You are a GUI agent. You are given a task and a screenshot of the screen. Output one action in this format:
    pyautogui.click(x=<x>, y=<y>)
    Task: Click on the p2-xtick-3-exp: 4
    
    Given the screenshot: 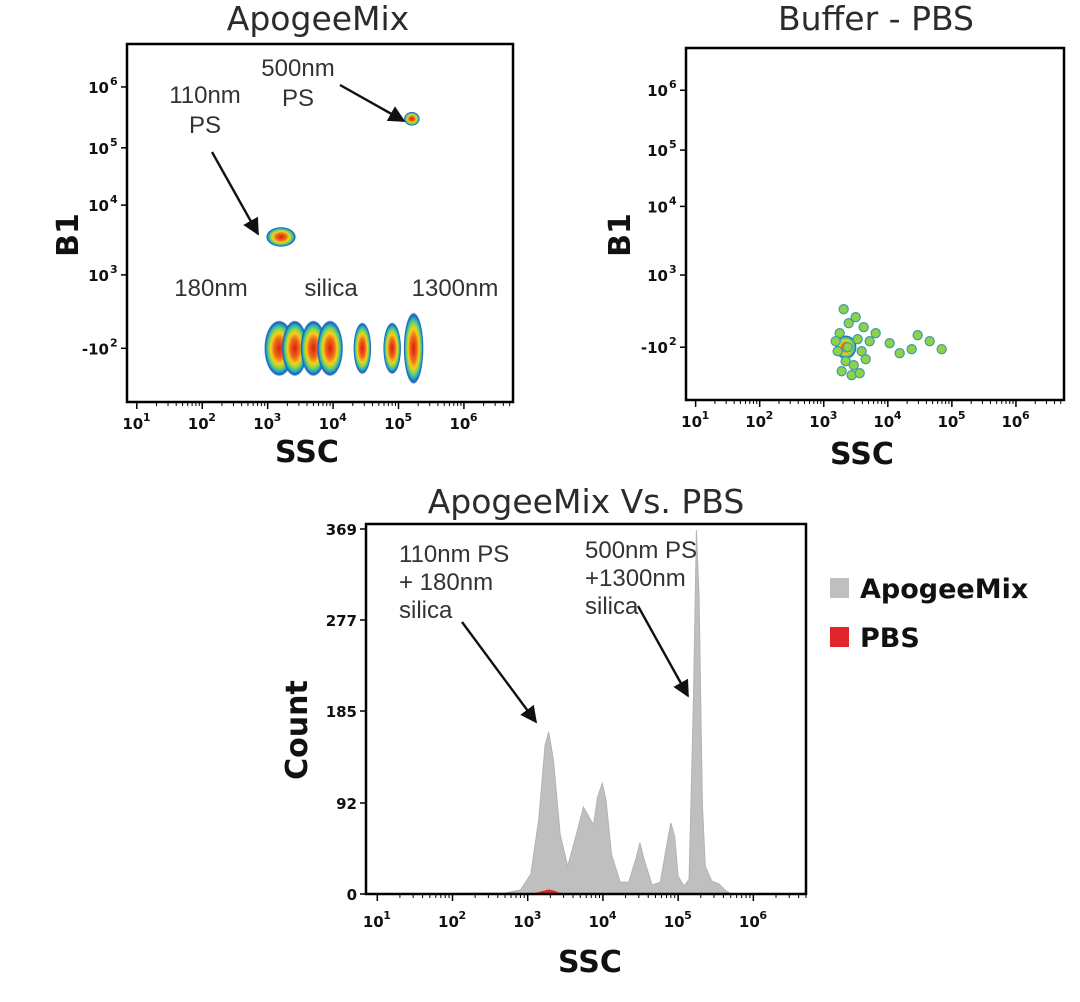 What is the action you would take?
    pyautogui.click(x=898, y=415)
    